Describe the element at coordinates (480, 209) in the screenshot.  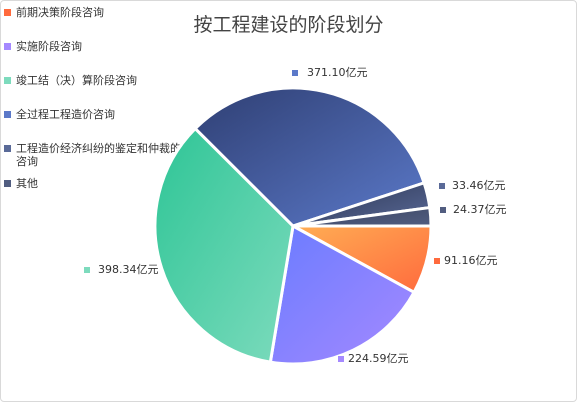
I see `slice-label-other: 24.37亿元` at that location.